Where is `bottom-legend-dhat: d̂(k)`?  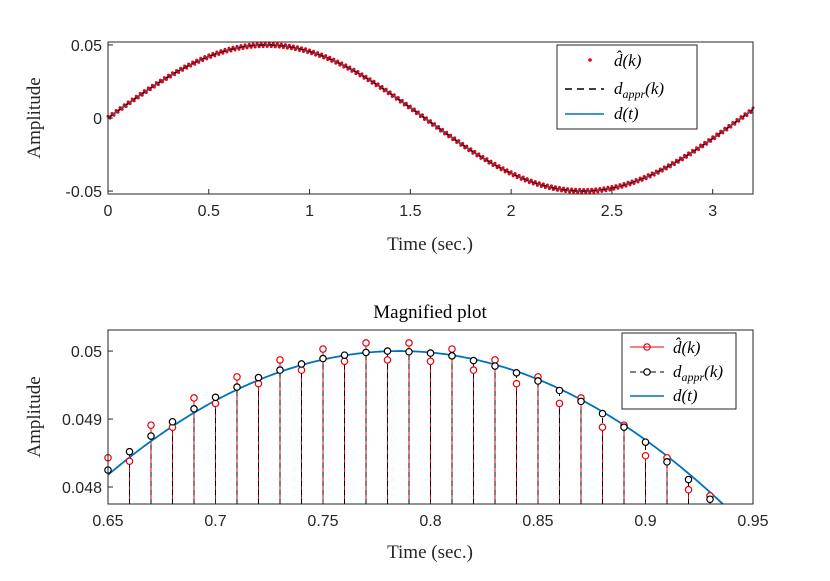 bottom-legend-dhat: d̂(k) is located at coordinates (687, 347).